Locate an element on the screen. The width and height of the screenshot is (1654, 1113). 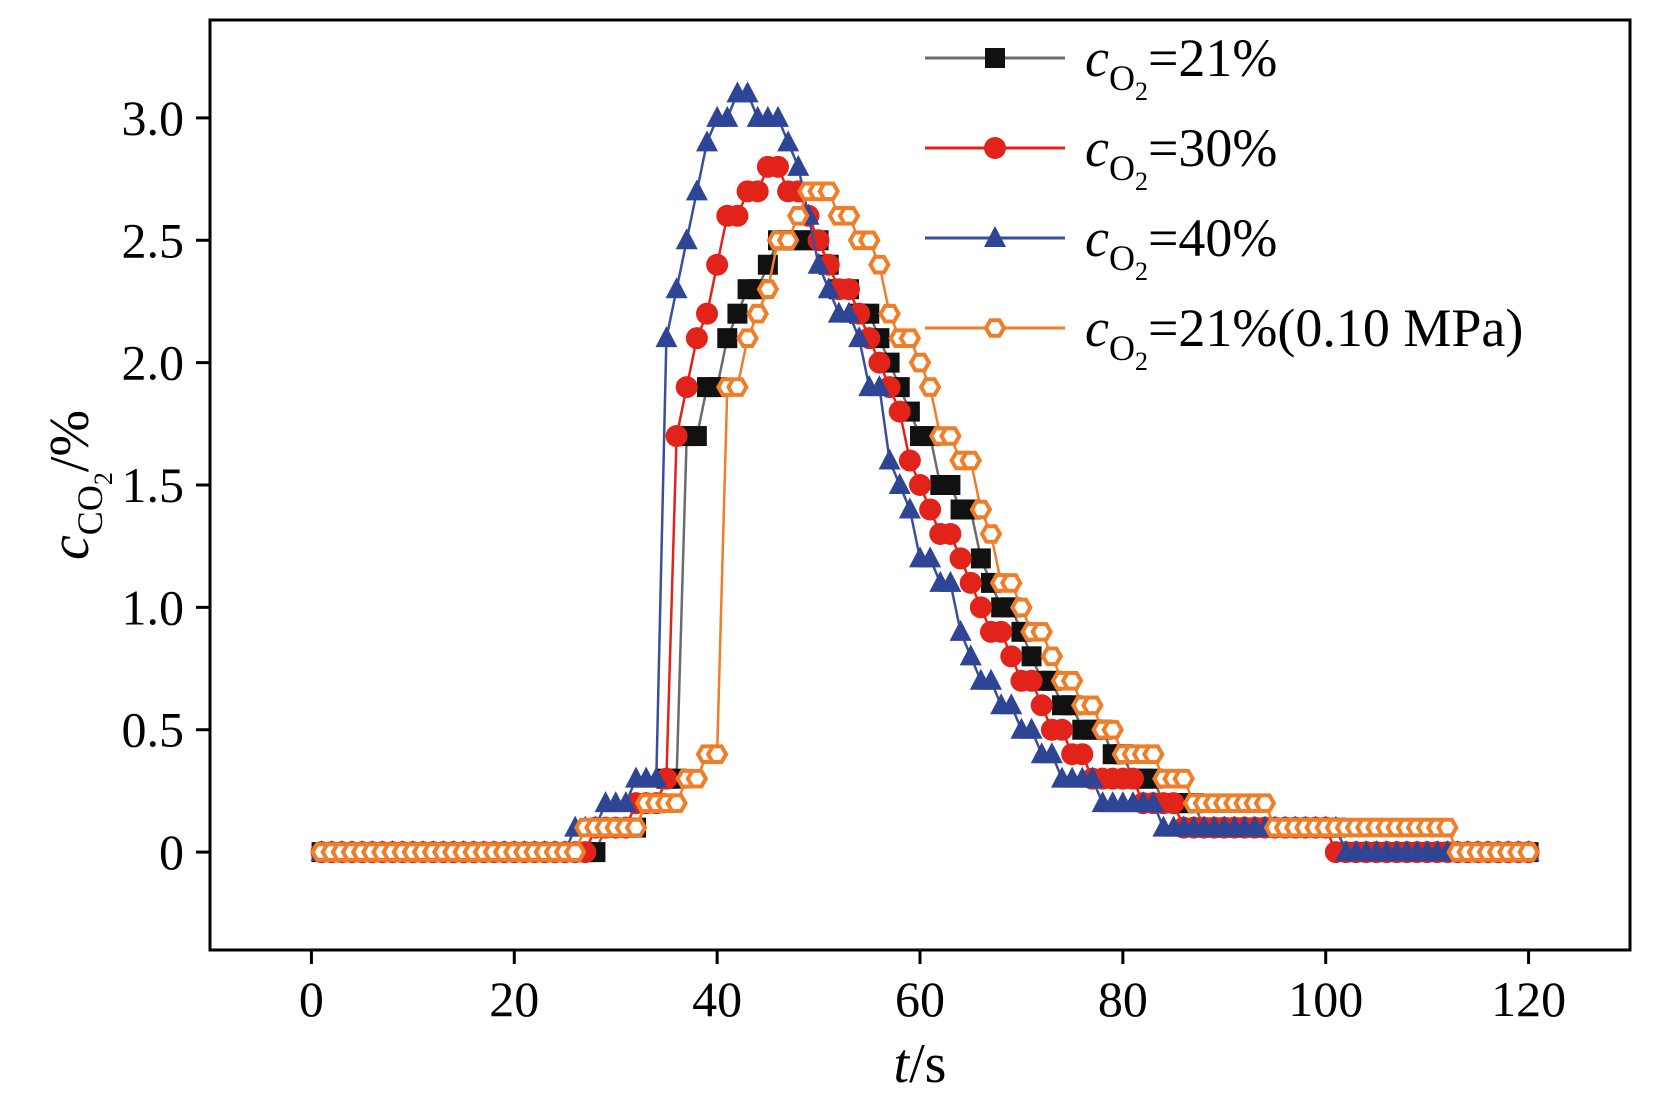
legend-label-rest: =30% is located at coordinates (1212, 148).